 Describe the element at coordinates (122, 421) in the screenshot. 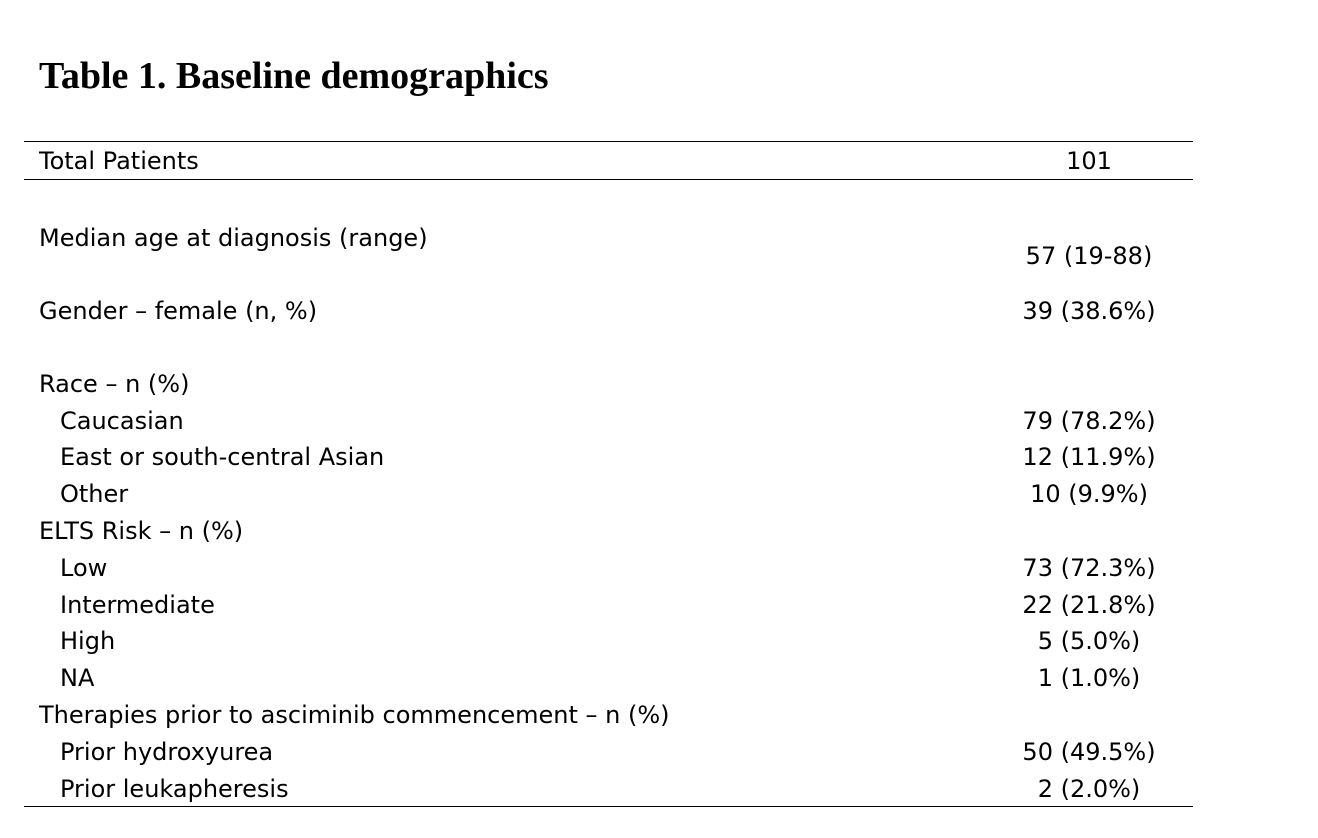

I see `row-label: Caucasian` at that location.